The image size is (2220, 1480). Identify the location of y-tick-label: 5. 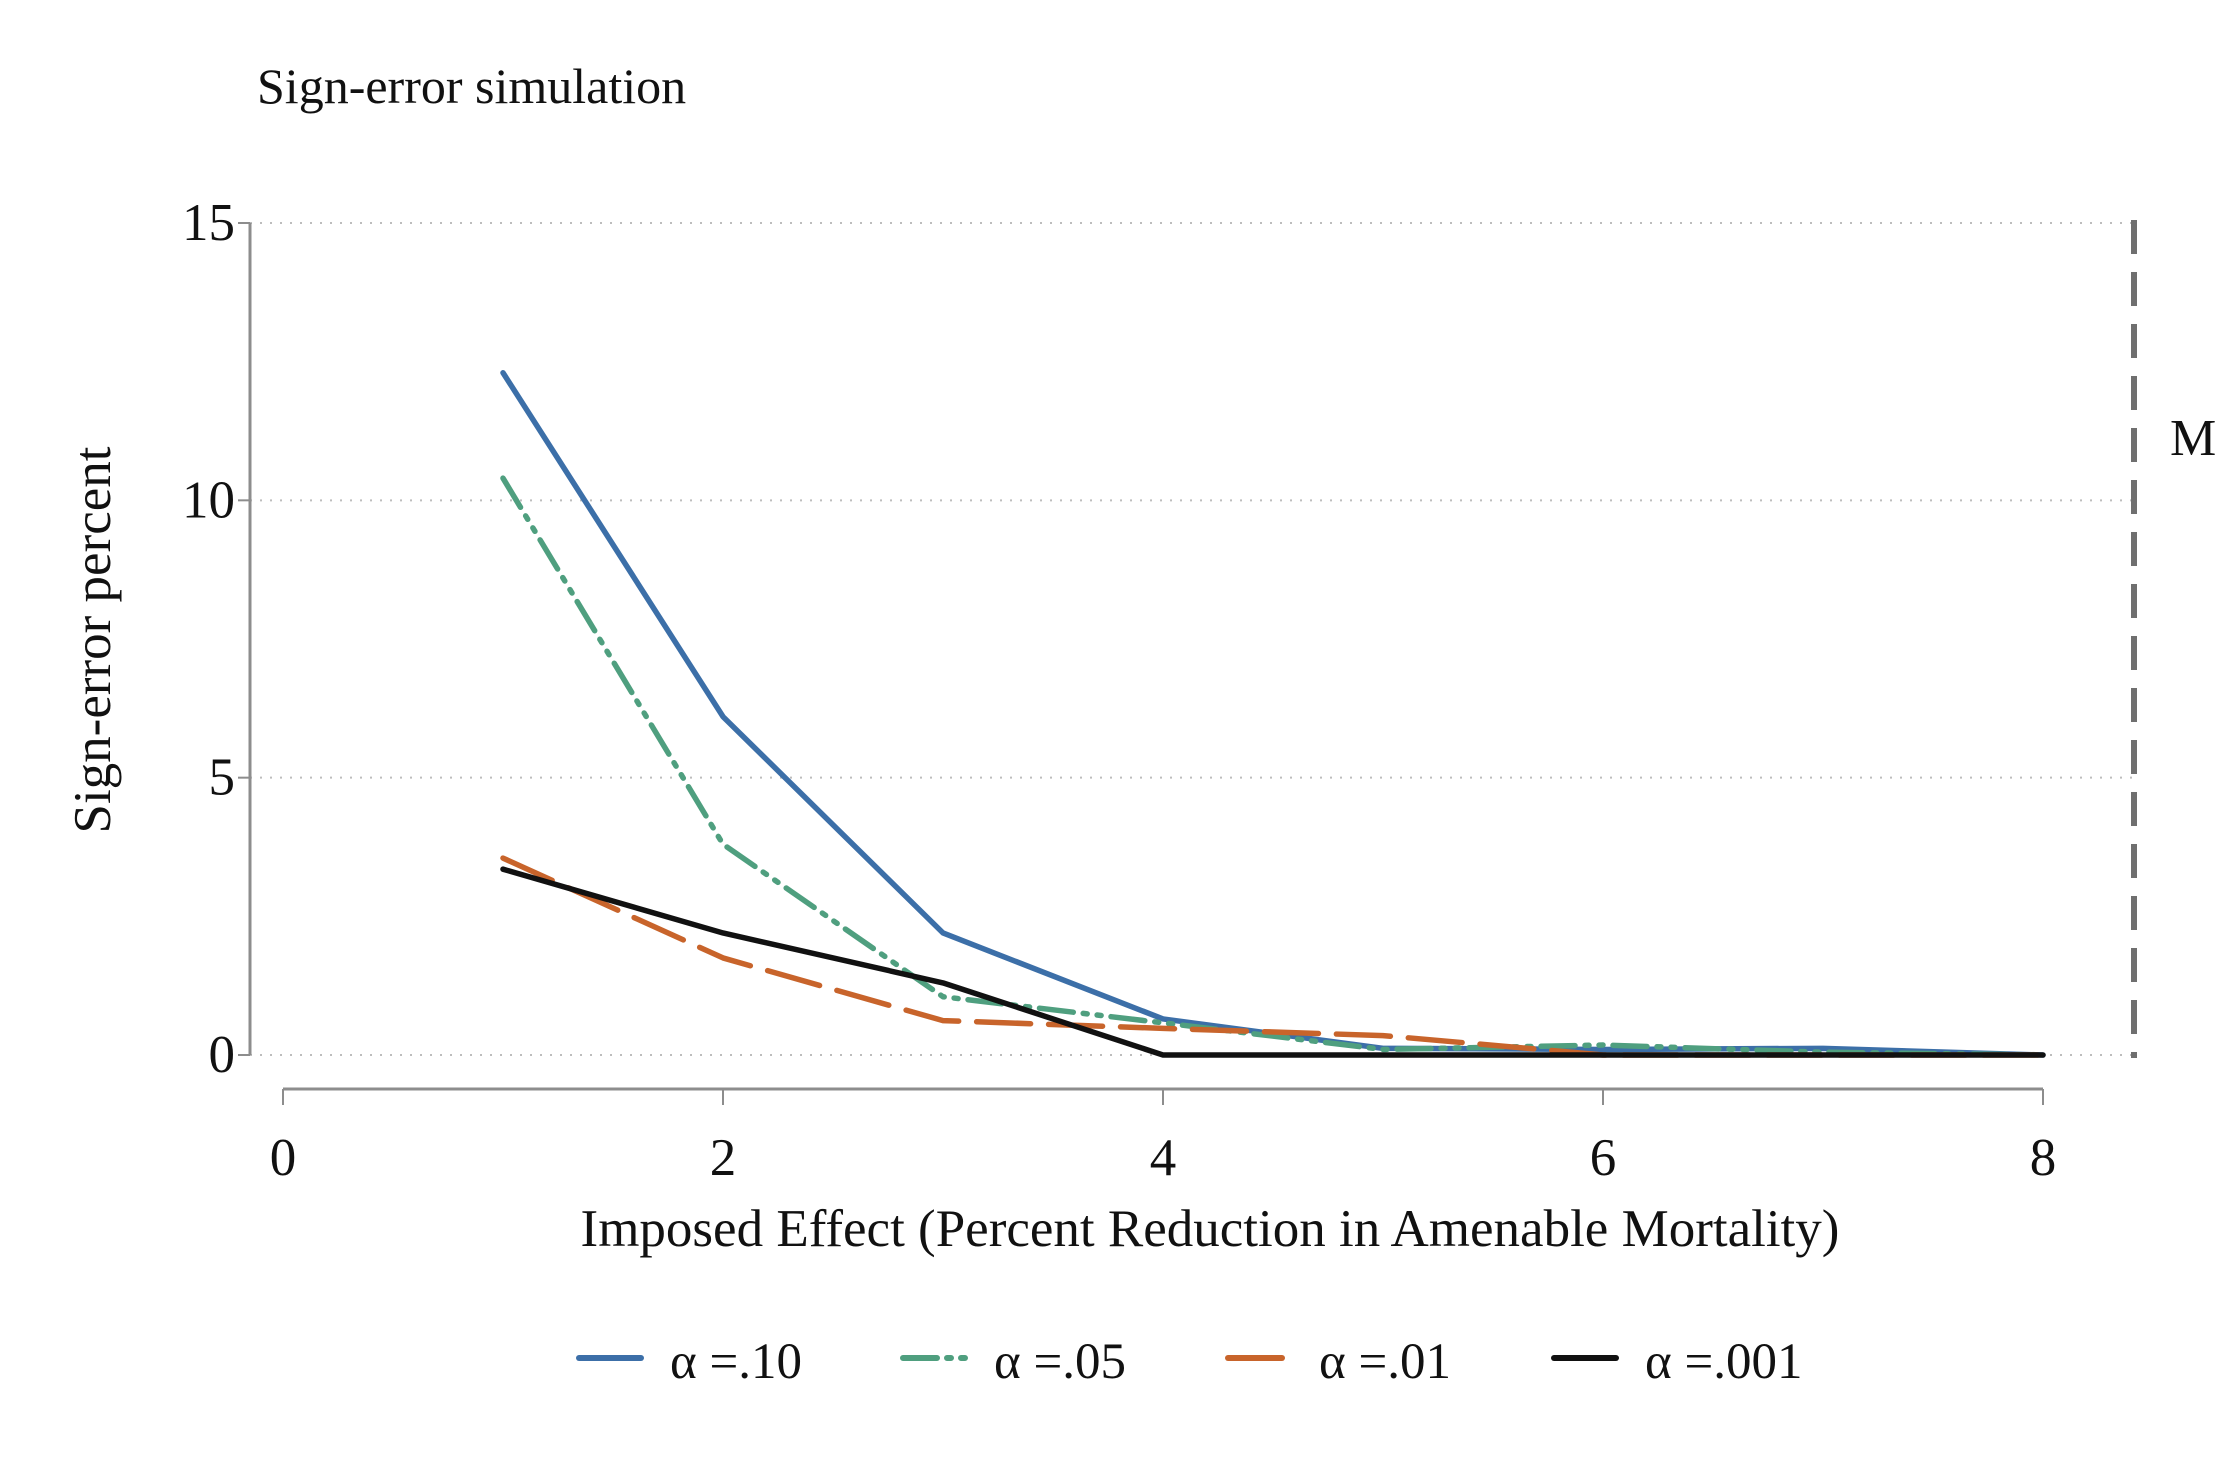
(222, 778).